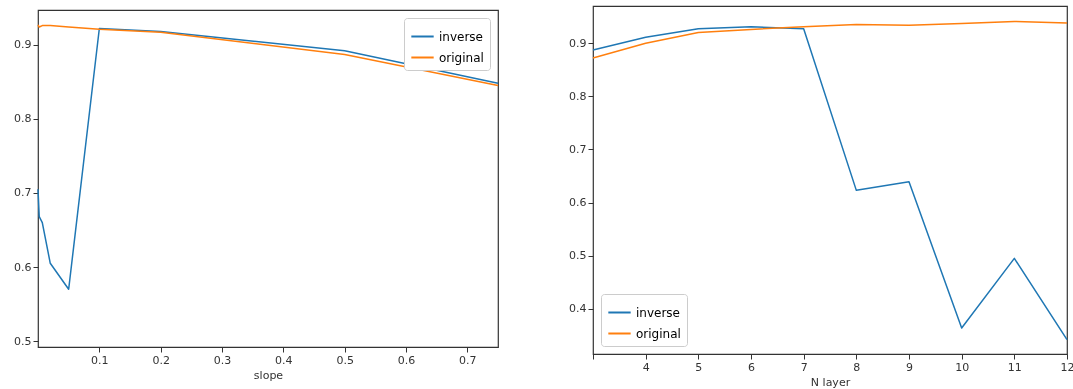 The image size is (1073, 389). Describe the element at coordinates (804, 367) in the screenshot. I see `x-tick-label: 7` at that location.